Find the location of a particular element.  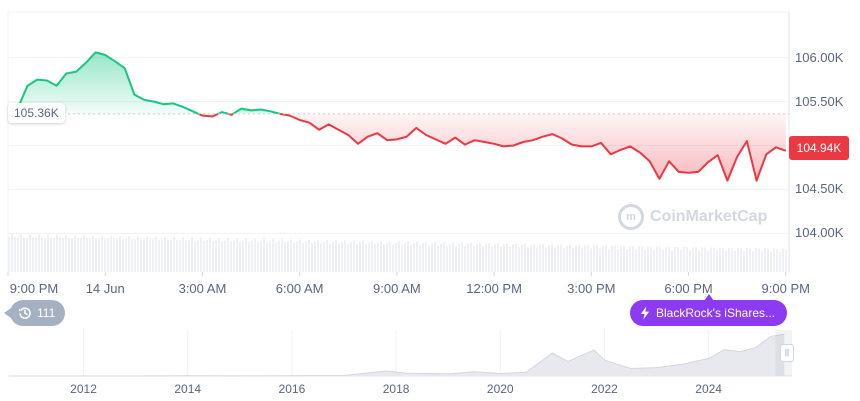

marker-group is located at coordinates (397, 274).